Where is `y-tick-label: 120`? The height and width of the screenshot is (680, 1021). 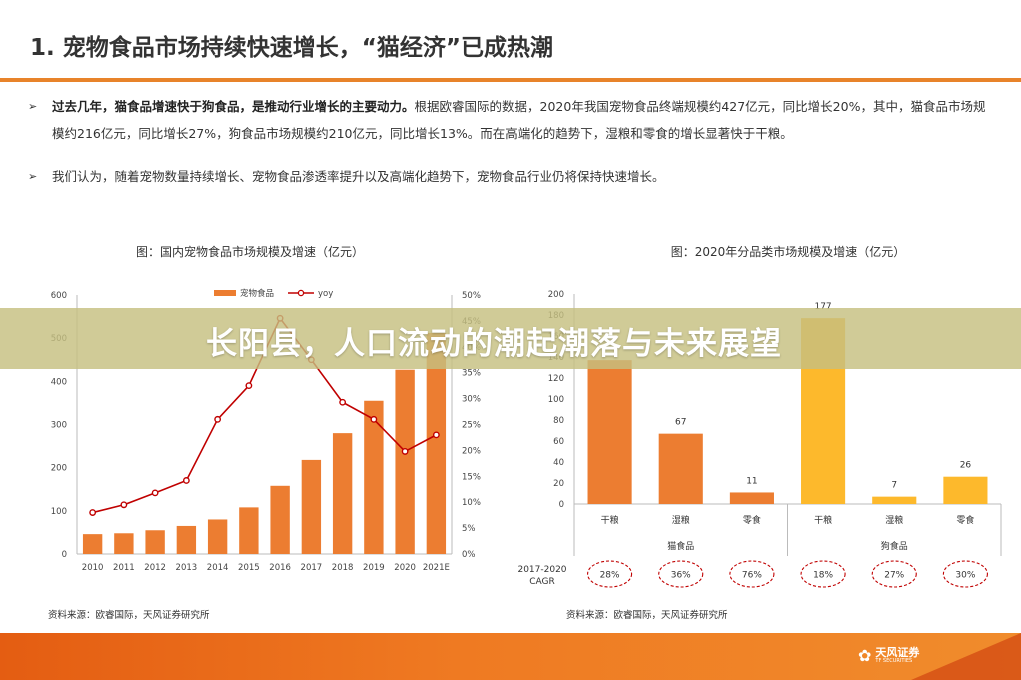
y-tick-label: 120 is located at coordinates (556, 379).